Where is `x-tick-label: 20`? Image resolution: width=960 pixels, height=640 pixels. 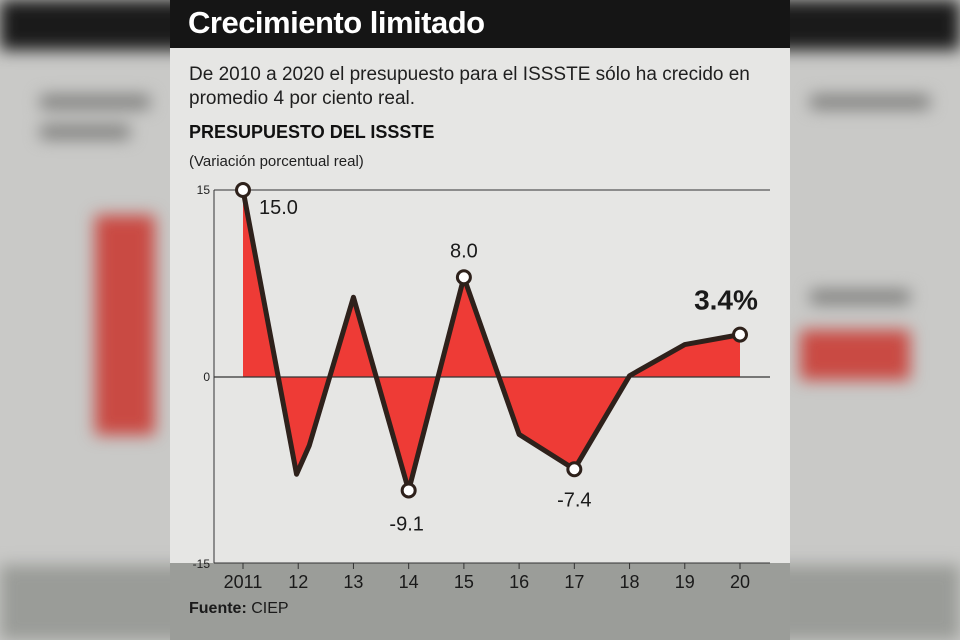
x-tick-label: 20 is located at coordinates (740, 582).